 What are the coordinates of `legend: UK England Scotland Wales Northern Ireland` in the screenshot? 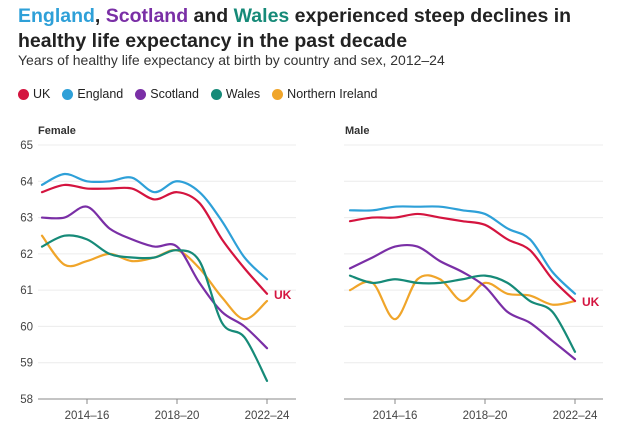 It's located at (198, 94).